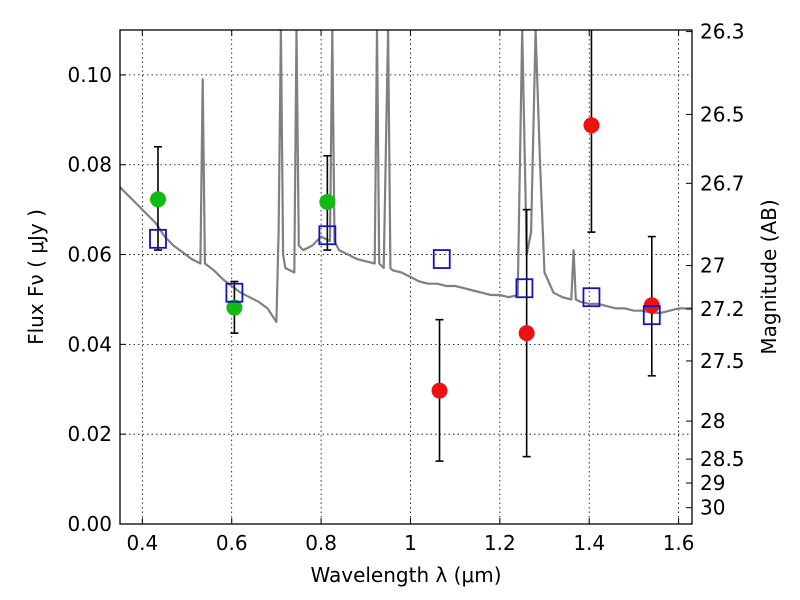 The image size is (800, 600). Describe the element at coordinates (722, 309) in the screenshot. I see `right-tick-label: 27.2` at that location.